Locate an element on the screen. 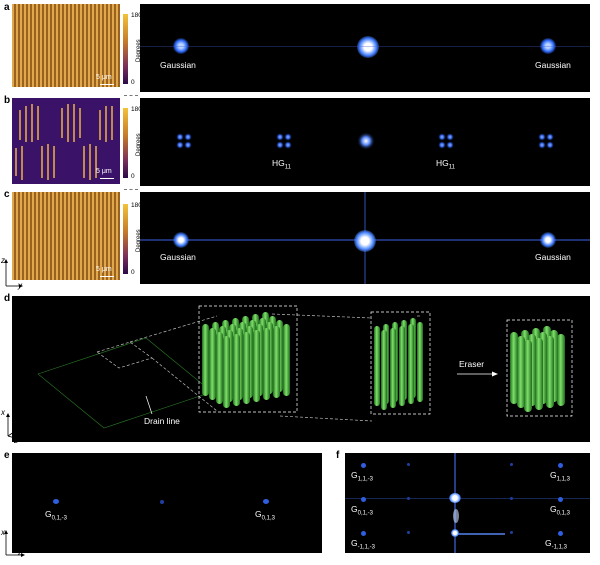  label-g-left-e: G0,1,-3 is located at coordinates (56, 515).